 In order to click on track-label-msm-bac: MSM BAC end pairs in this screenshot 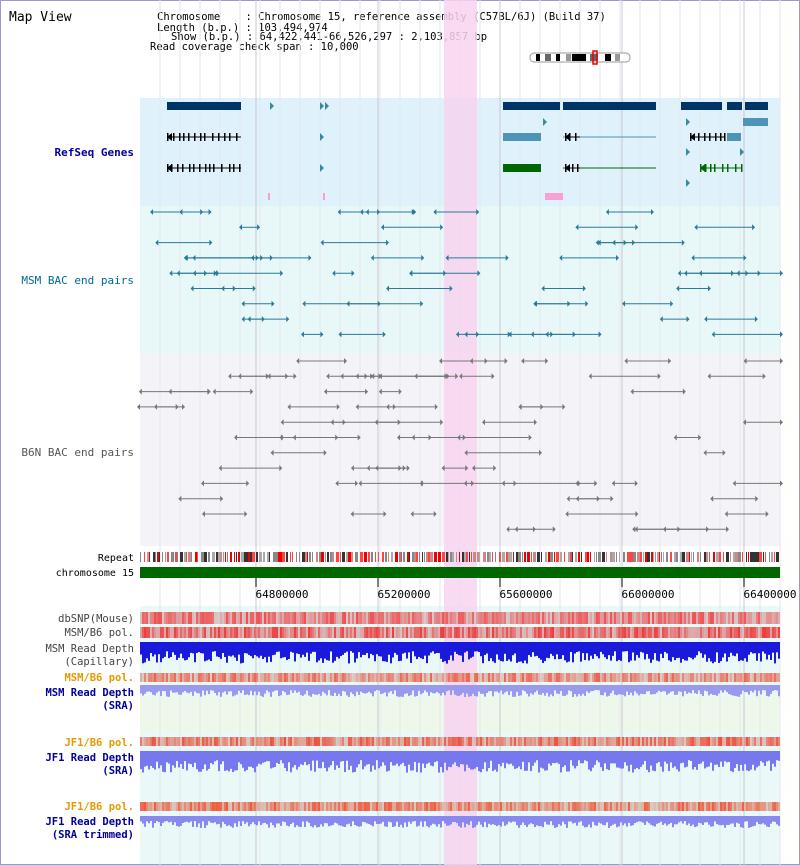, I will do `click(77, 280)`.